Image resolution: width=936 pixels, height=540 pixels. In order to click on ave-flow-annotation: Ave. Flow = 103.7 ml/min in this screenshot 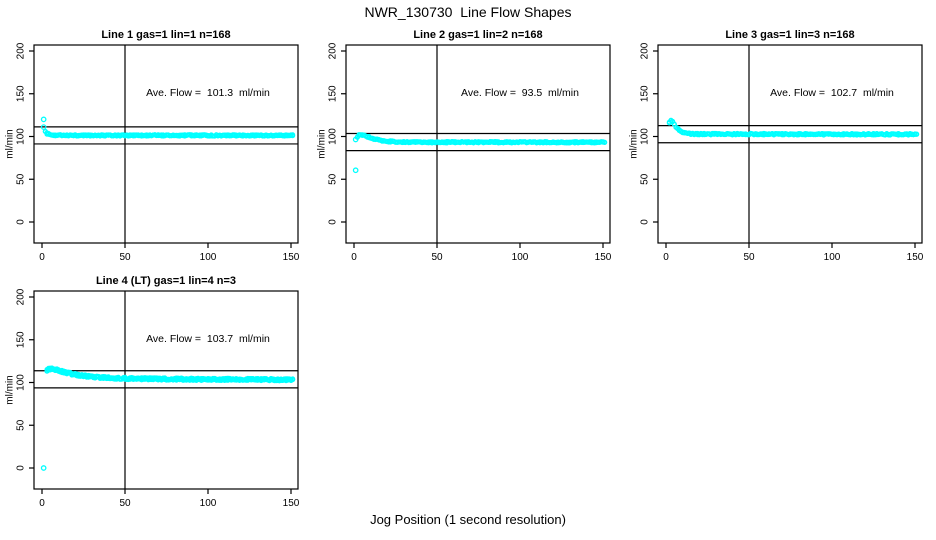, I will do `click(208, 339)`.